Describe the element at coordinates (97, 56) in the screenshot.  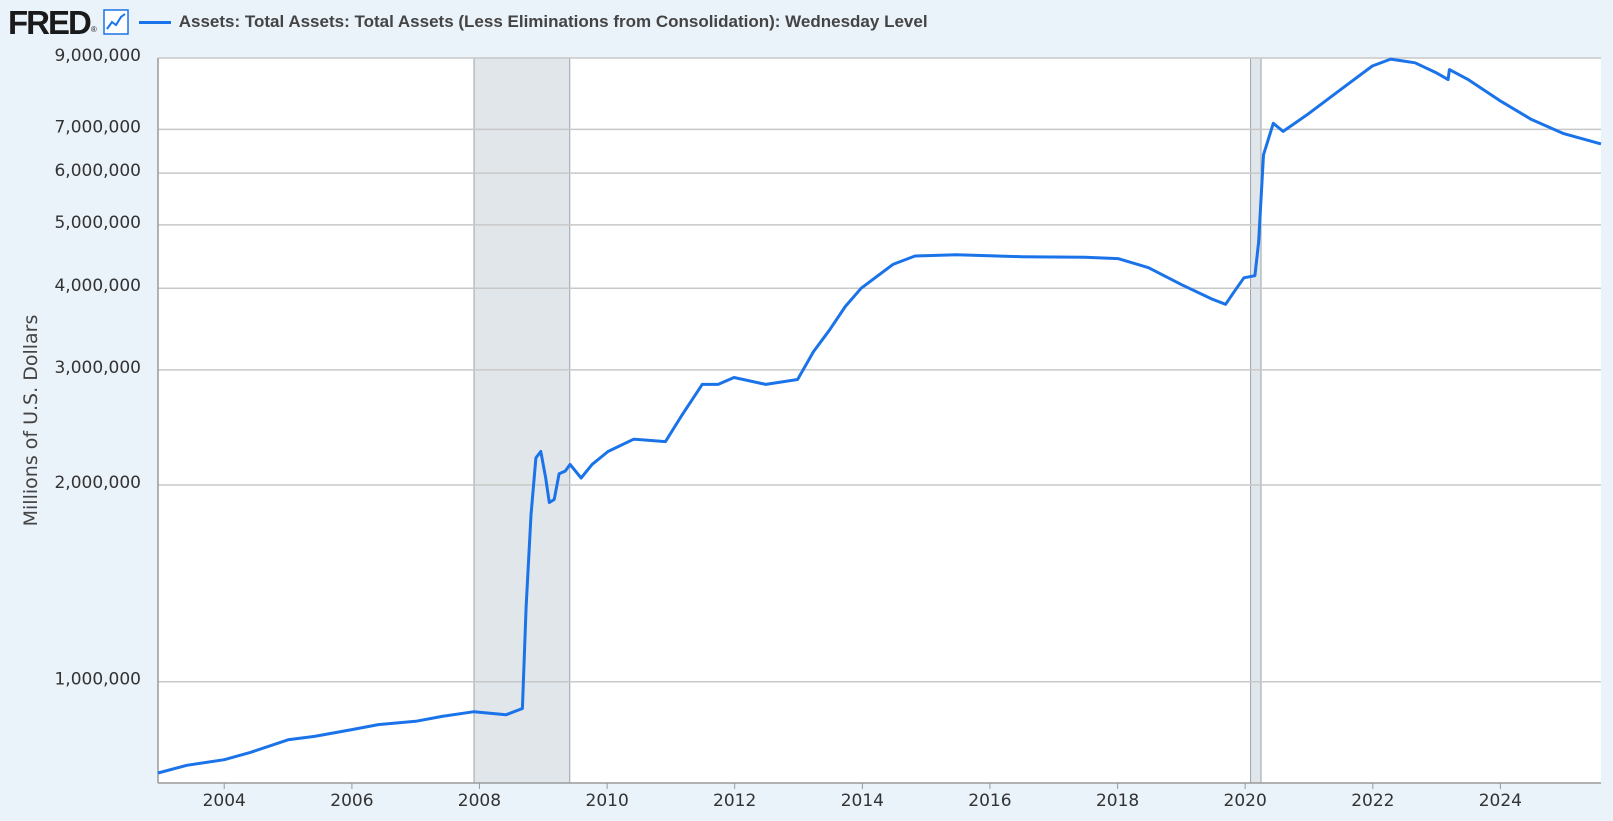
I see `y-tick-label: 9,000,000` at that location.